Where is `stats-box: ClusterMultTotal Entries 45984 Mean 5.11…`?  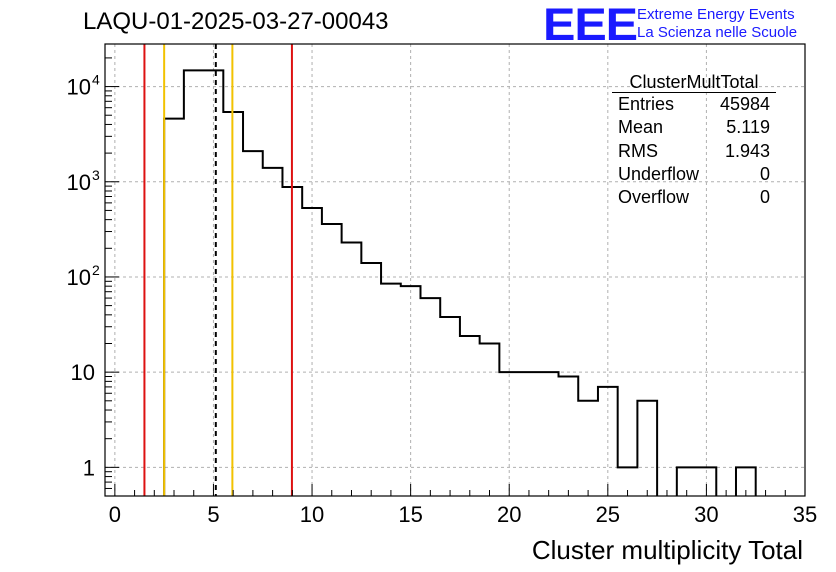
stats-box: ClusterMultTotal Entries 45984 Mean 5.11… is located at coordinates (694, 140).